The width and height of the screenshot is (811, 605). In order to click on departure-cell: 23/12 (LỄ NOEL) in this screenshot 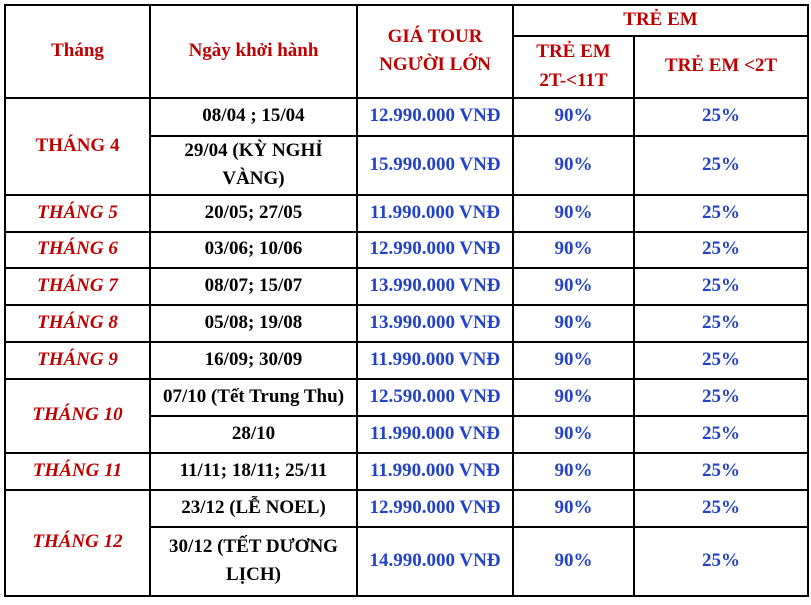, I will do `click(253, 508)`.